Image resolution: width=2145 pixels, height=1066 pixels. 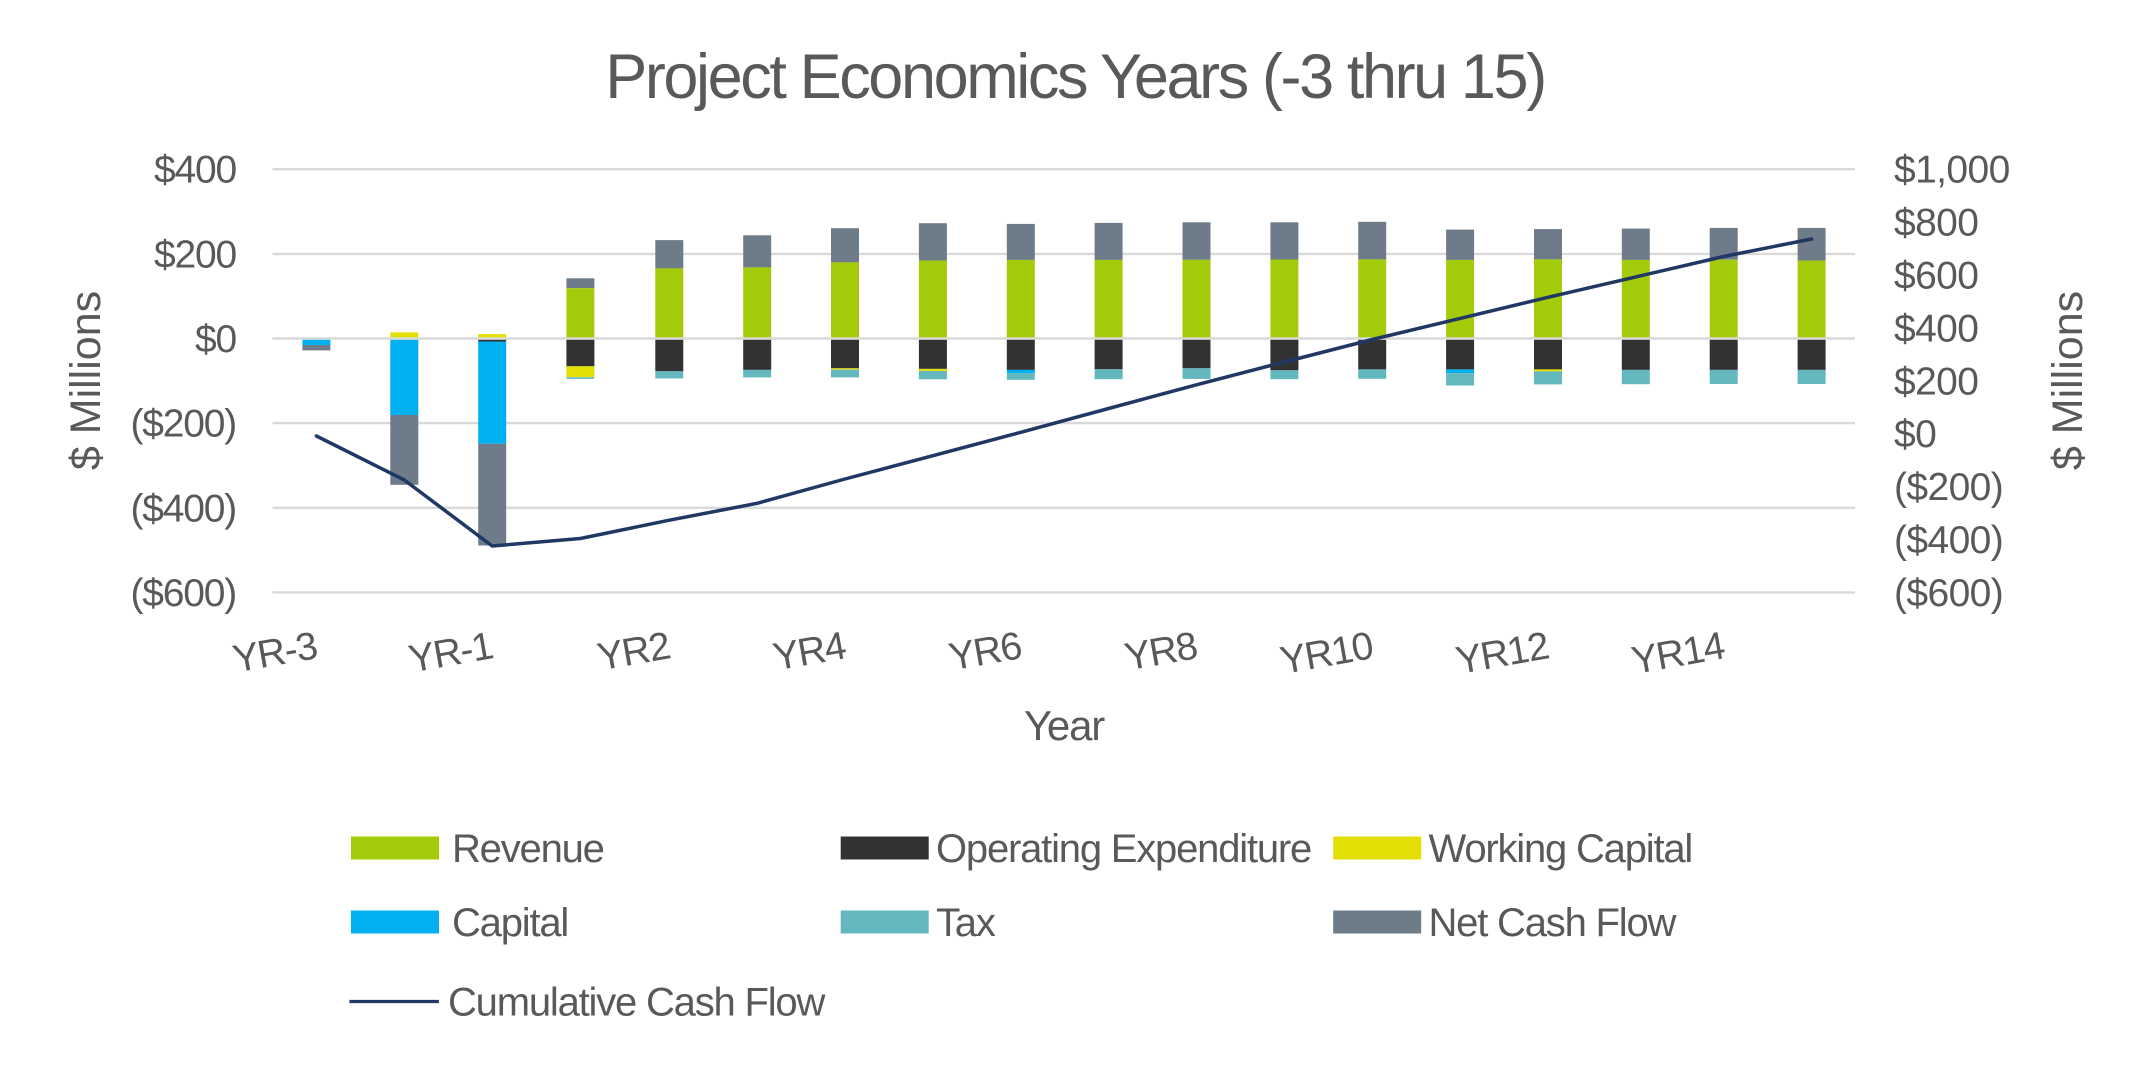 I want to click on svg-text: Working Capital, so click(x=1561, y=849).